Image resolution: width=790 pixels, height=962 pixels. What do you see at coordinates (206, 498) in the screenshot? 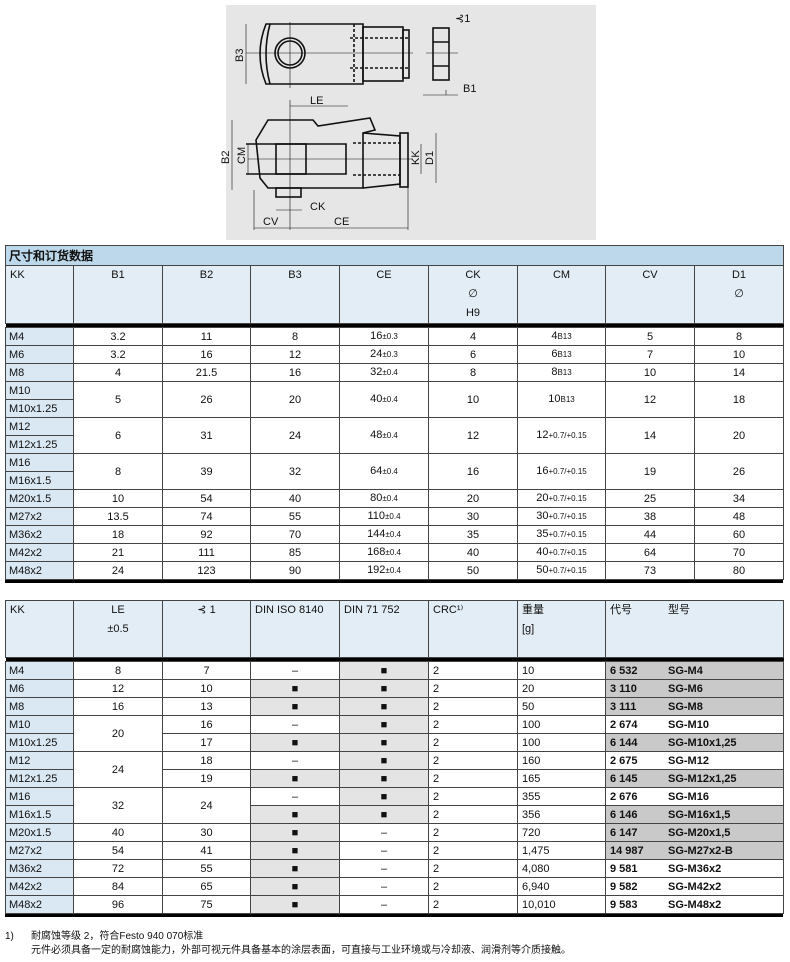
I see `cell: 54` at bounding box center [206, 498].